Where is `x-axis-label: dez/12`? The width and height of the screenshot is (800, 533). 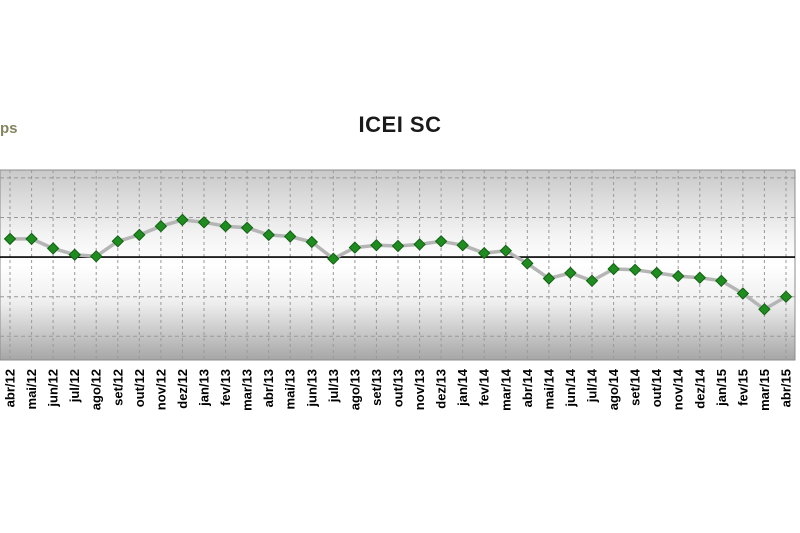
x-axis-label: dez/12 is located at coordinates (182, 389).